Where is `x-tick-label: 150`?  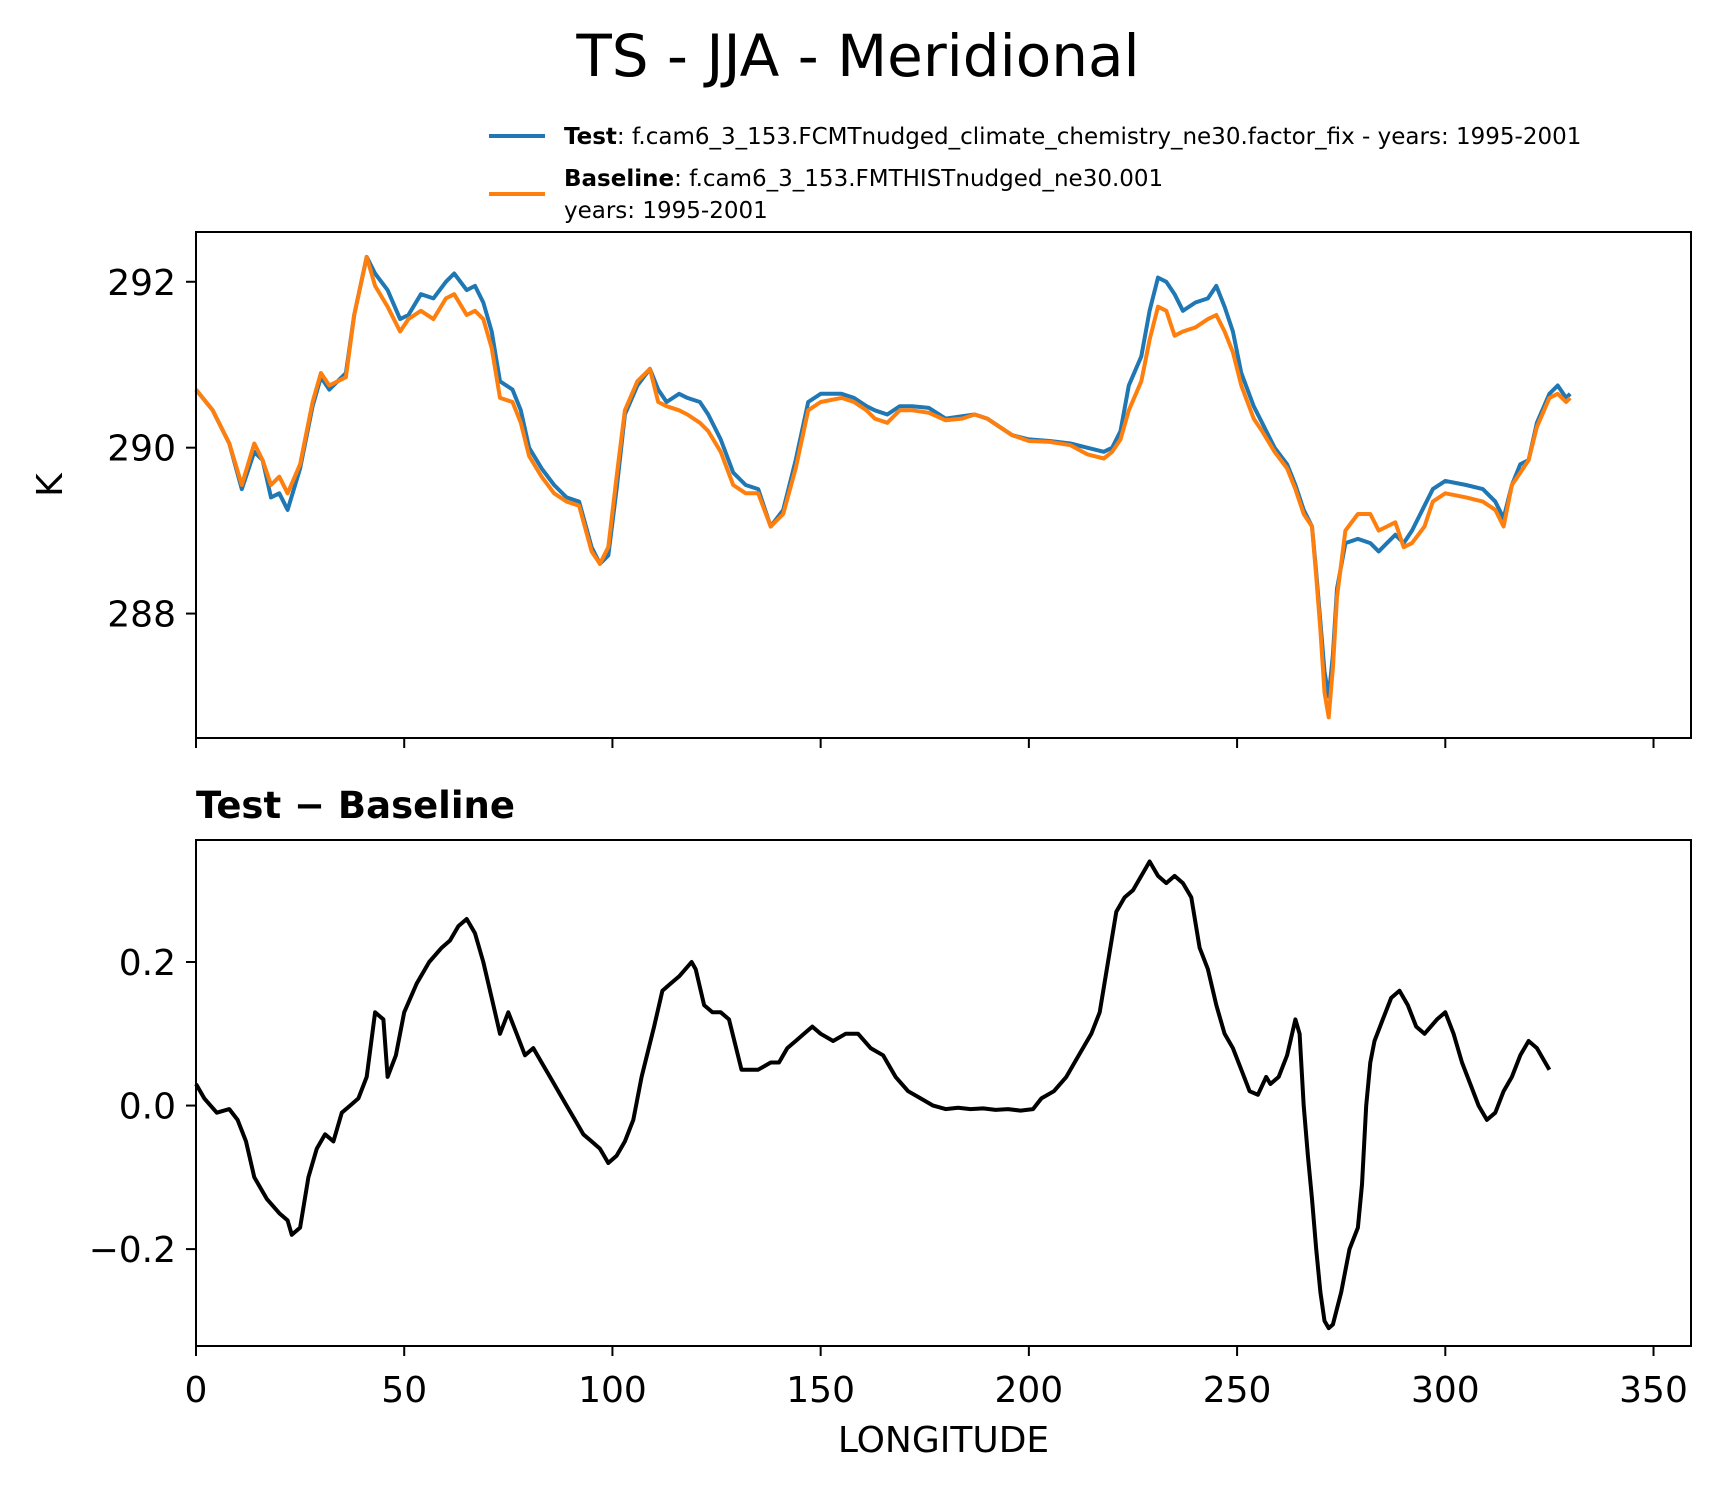 x-tick-label: 150 is located at coordinates (820, 1390).